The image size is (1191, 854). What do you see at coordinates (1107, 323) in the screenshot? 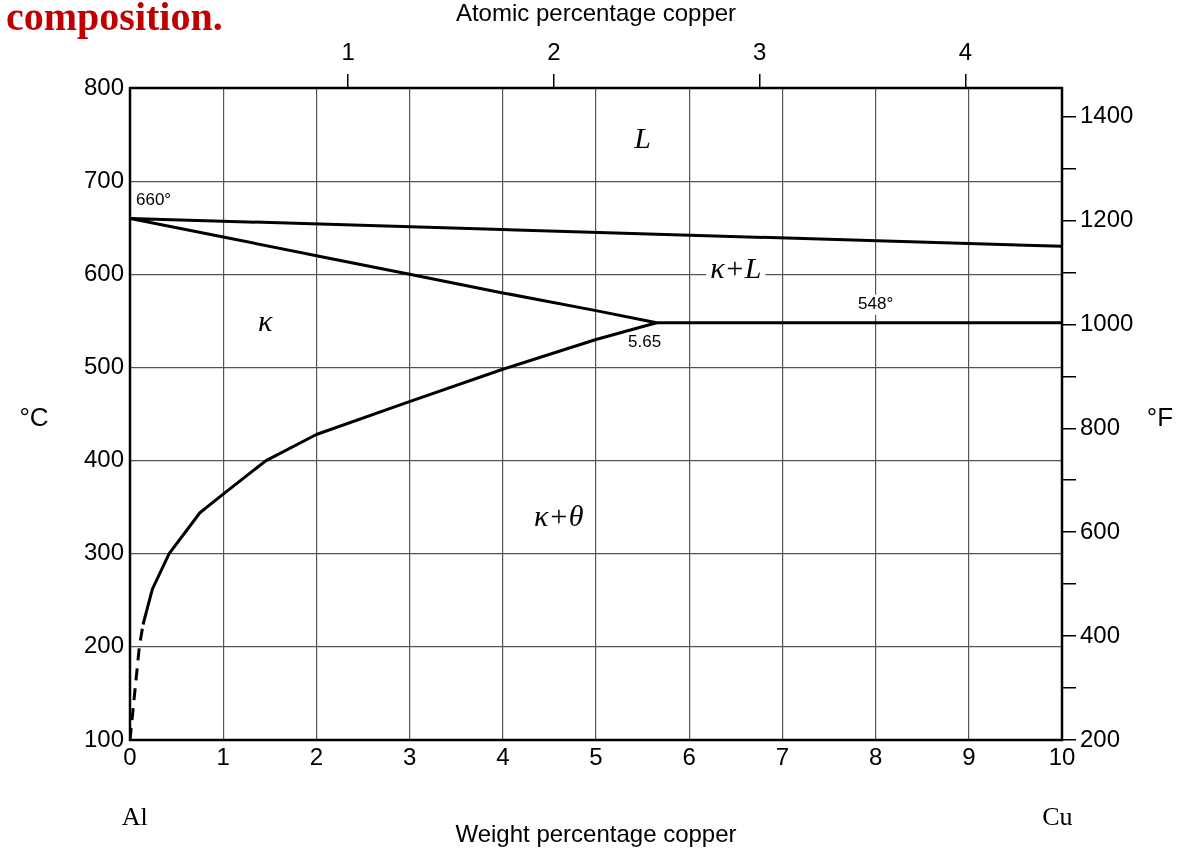
I see `y2-tick-label: 1000` at bounding box center [1107, 323].